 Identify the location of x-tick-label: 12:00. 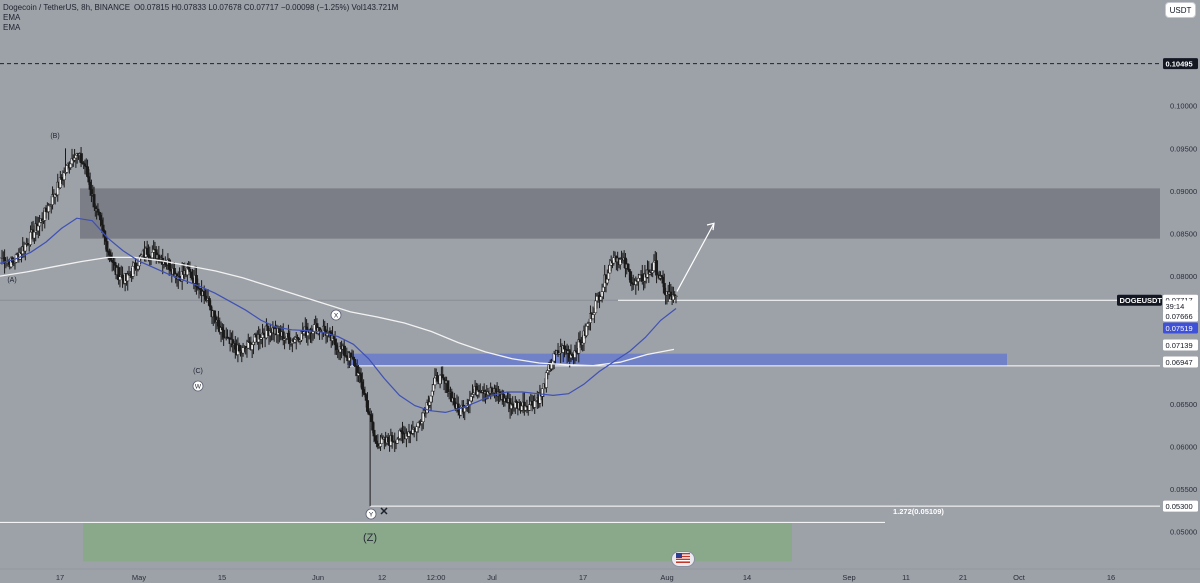
(436, 577).